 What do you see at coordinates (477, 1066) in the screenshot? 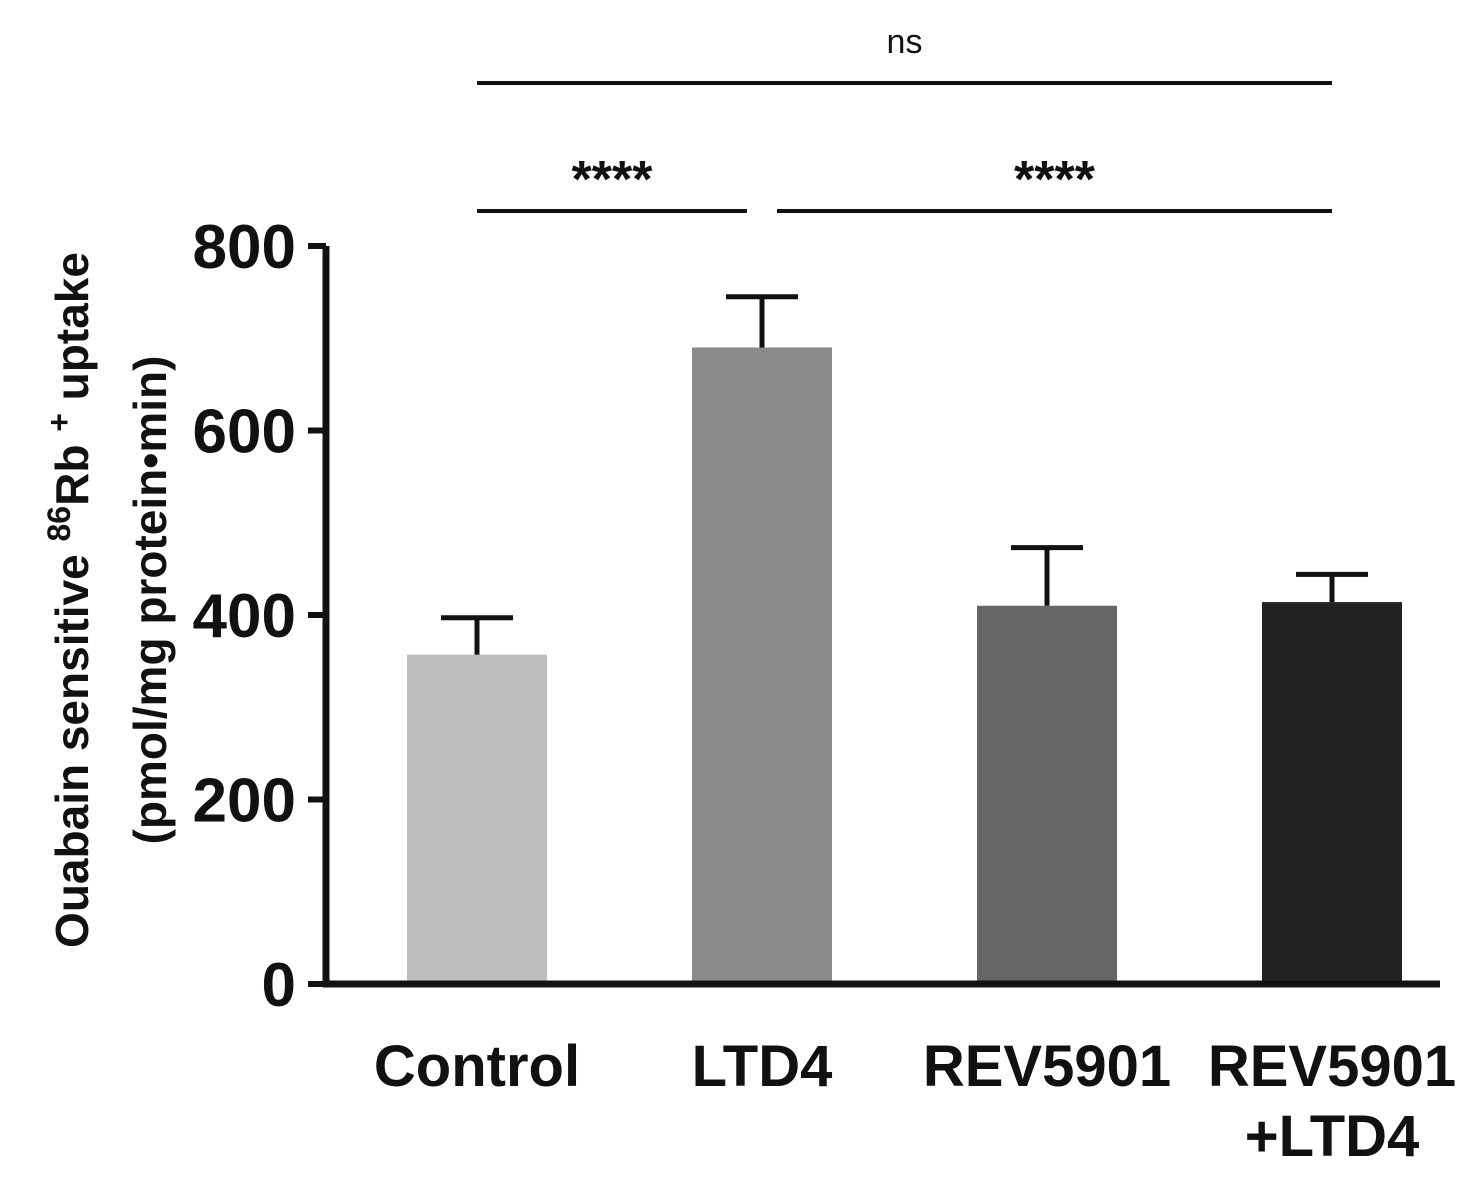
I see `x-category-label-0-0: Control` at bounding box center [477, 1066].